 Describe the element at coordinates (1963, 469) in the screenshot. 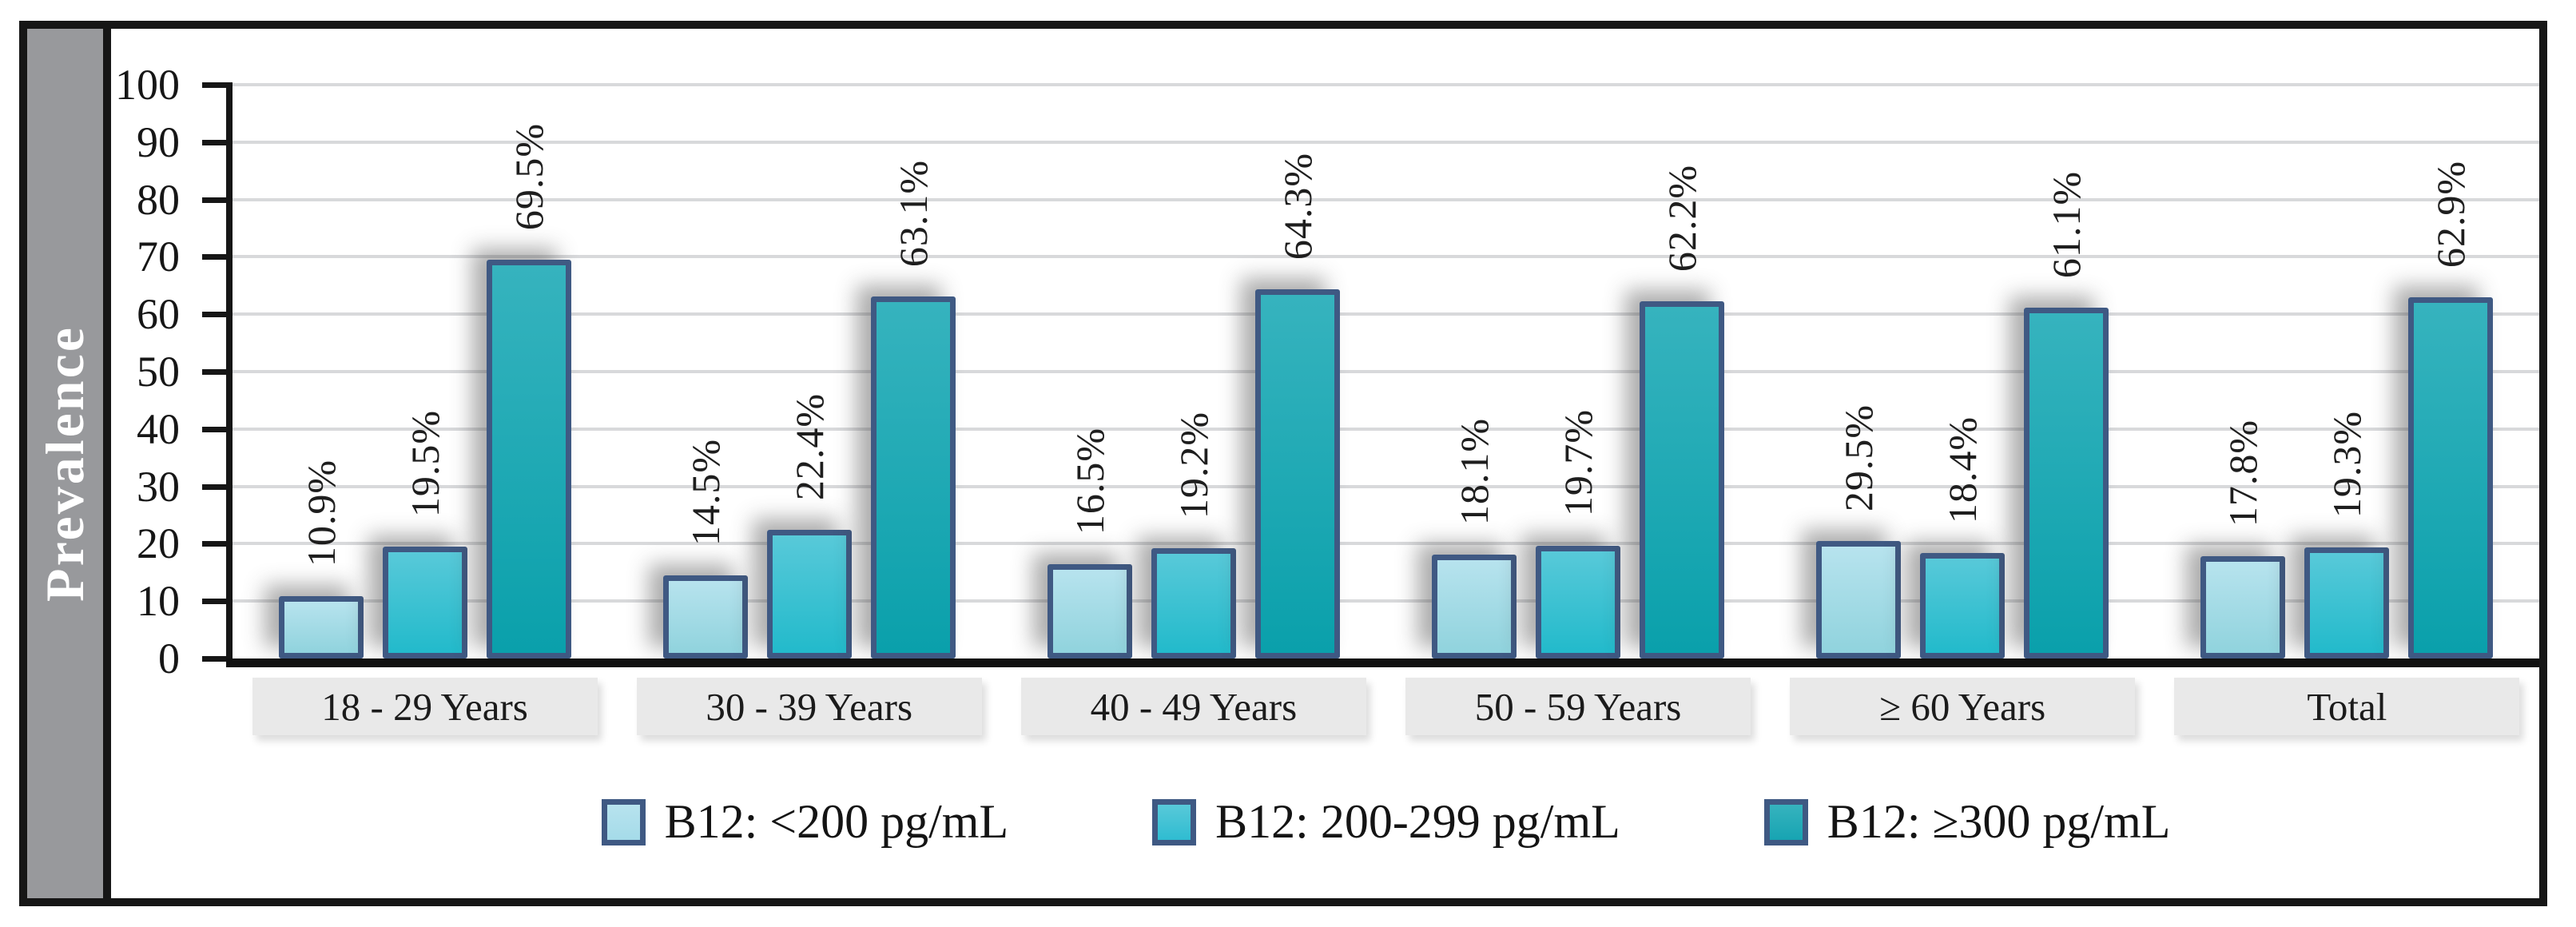

I see `bar-value-label: 18.4%` at that location.